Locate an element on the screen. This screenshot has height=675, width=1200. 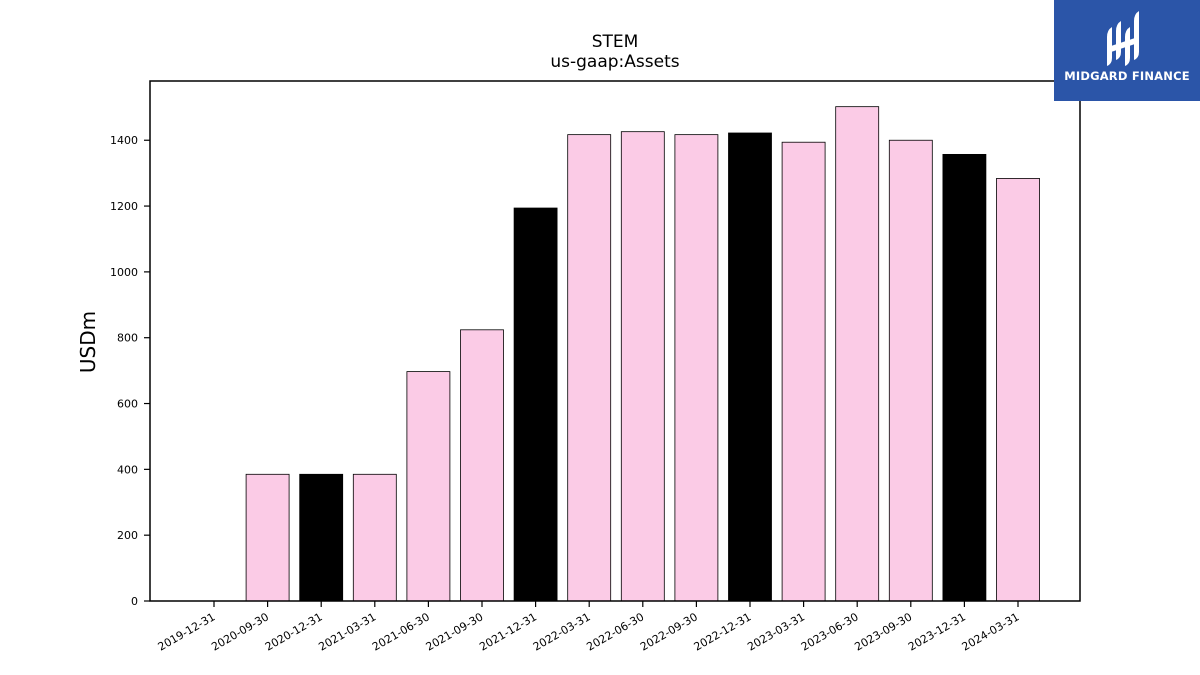
y-tick-label: 1200 is located at coordinates (124, 206).